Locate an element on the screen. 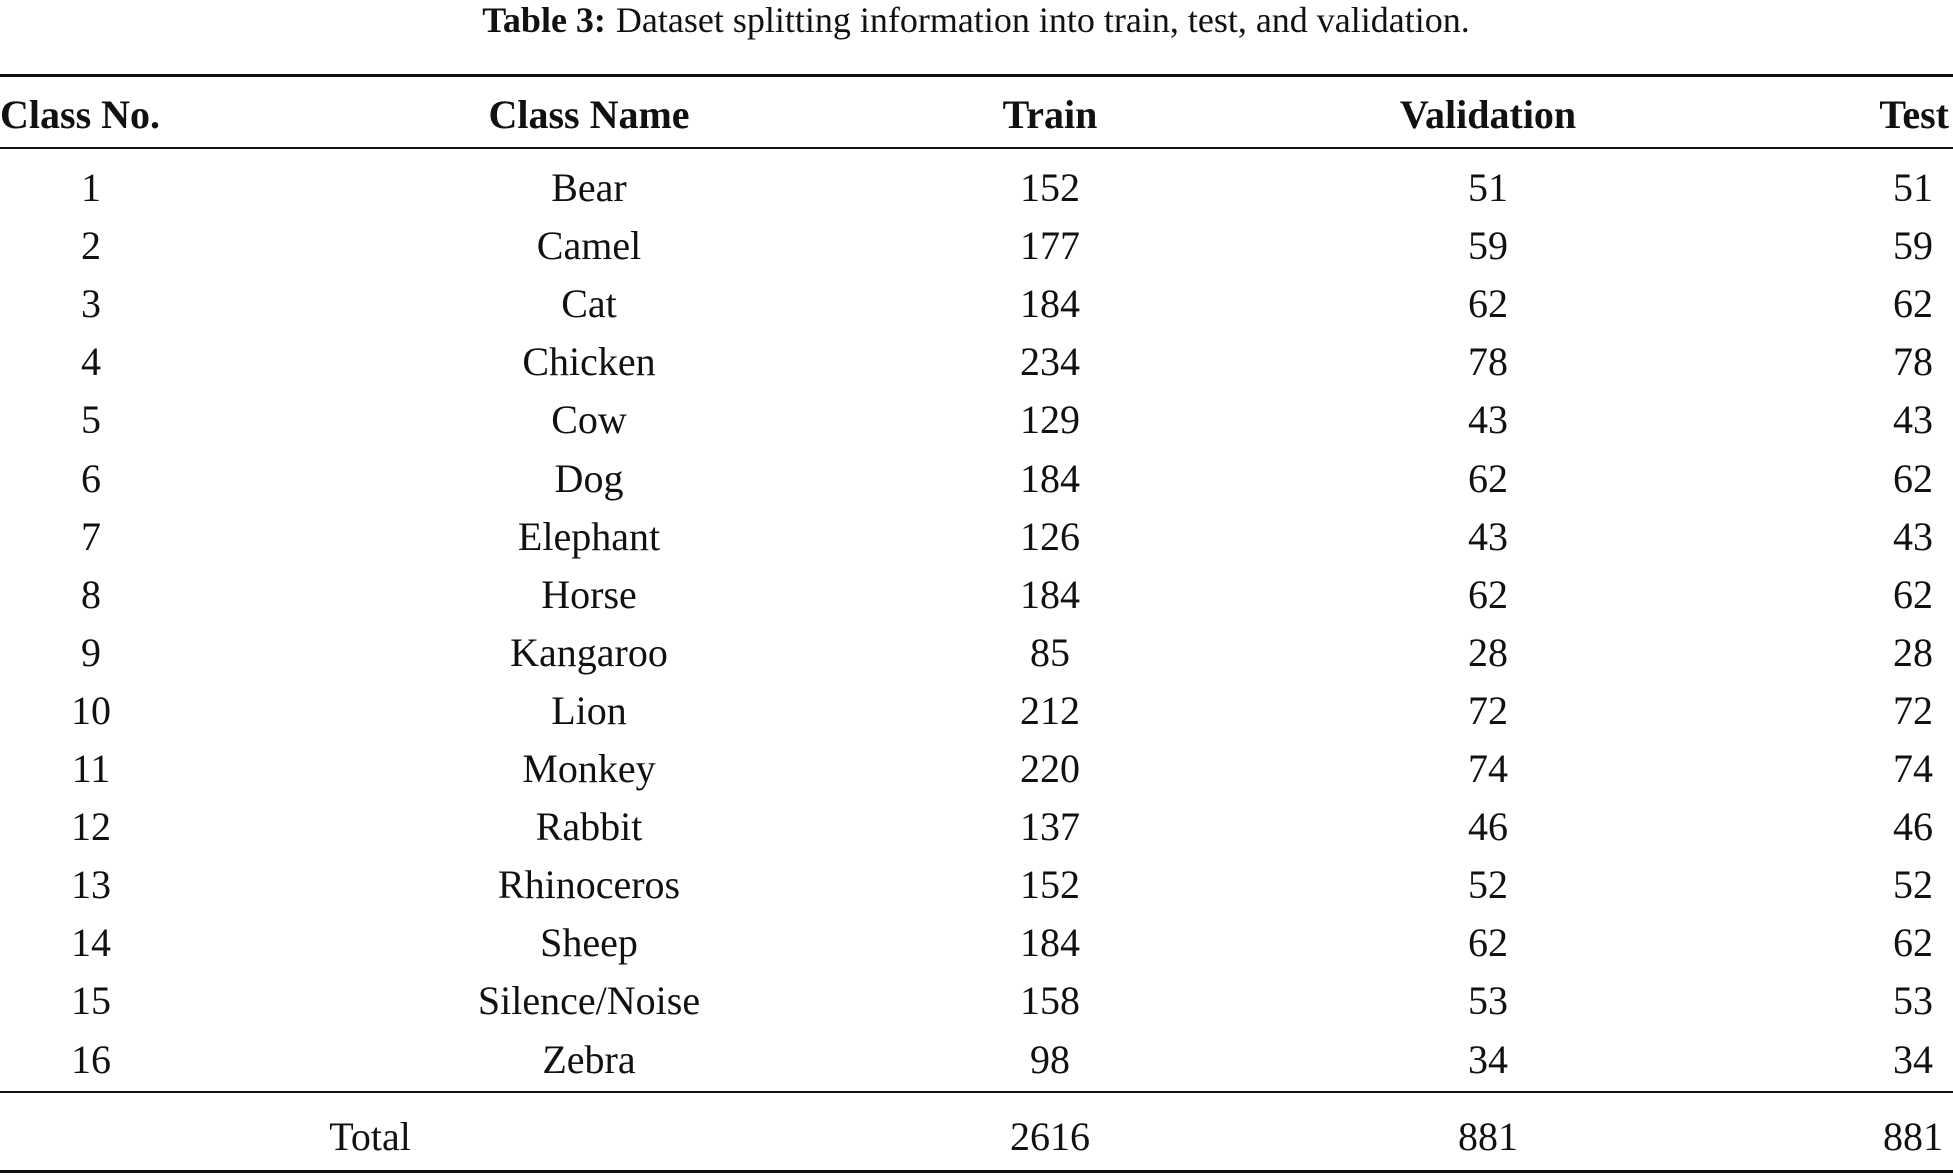 This screenshot has height=1176, width=1953. total-cell: 2616 is located at coordinates (1050, 1136).